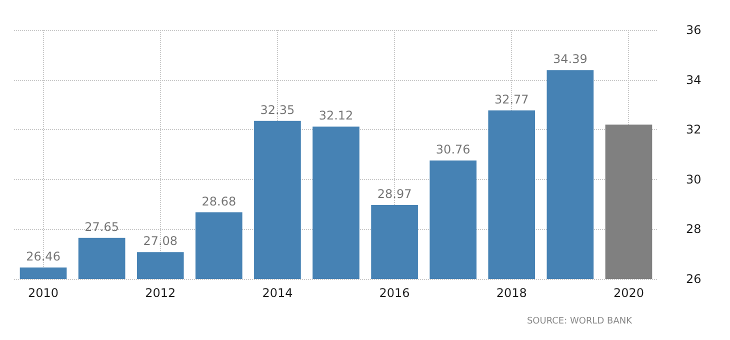 The width and height of the screenshot is (730, 340). Describe the element at coordinates (694, 30) in the screenshot. I see `y-tick-label: 36` at that location.